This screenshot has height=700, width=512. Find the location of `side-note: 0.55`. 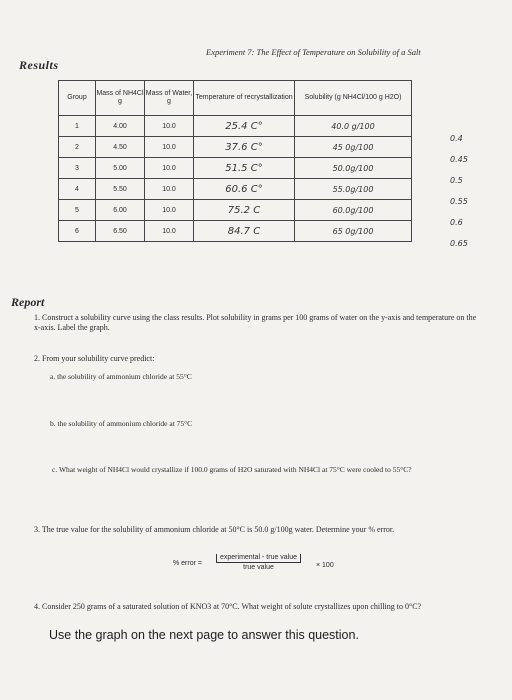

side-note: 0.55 is located at coordinates (459, 201).